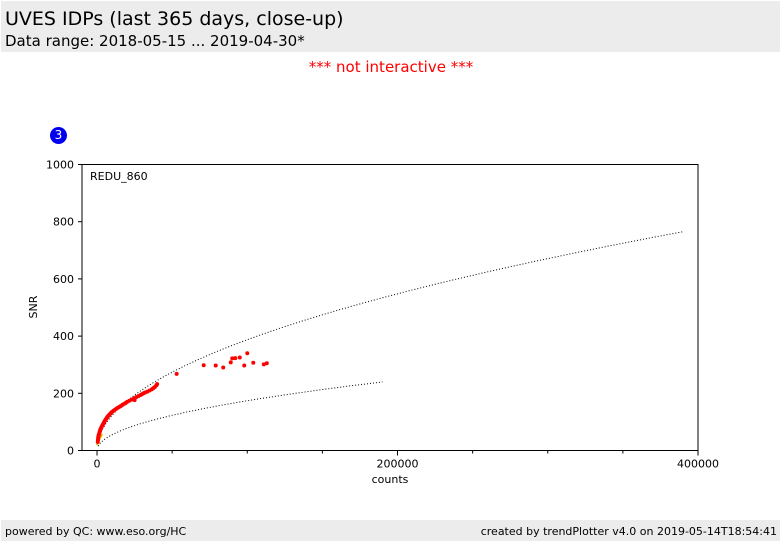 This screenshot has height=542, width=782. What do you see at coordinates (101, 435) in the screenshot?
I see `small-data-point` at bounding box center [101, 435].